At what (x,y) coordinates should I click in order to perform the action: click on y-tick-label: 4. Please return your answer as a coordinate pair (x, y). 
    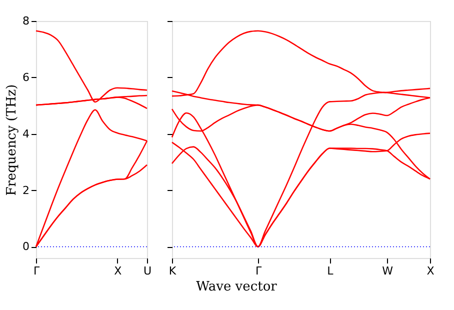
    Looking at the image, I should click on (26, 133).